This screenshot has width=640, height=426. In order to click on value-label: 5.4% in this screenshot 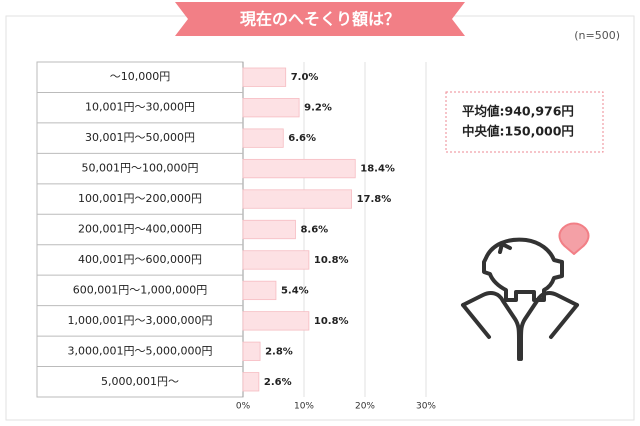, I will do `click(295, 290)`.